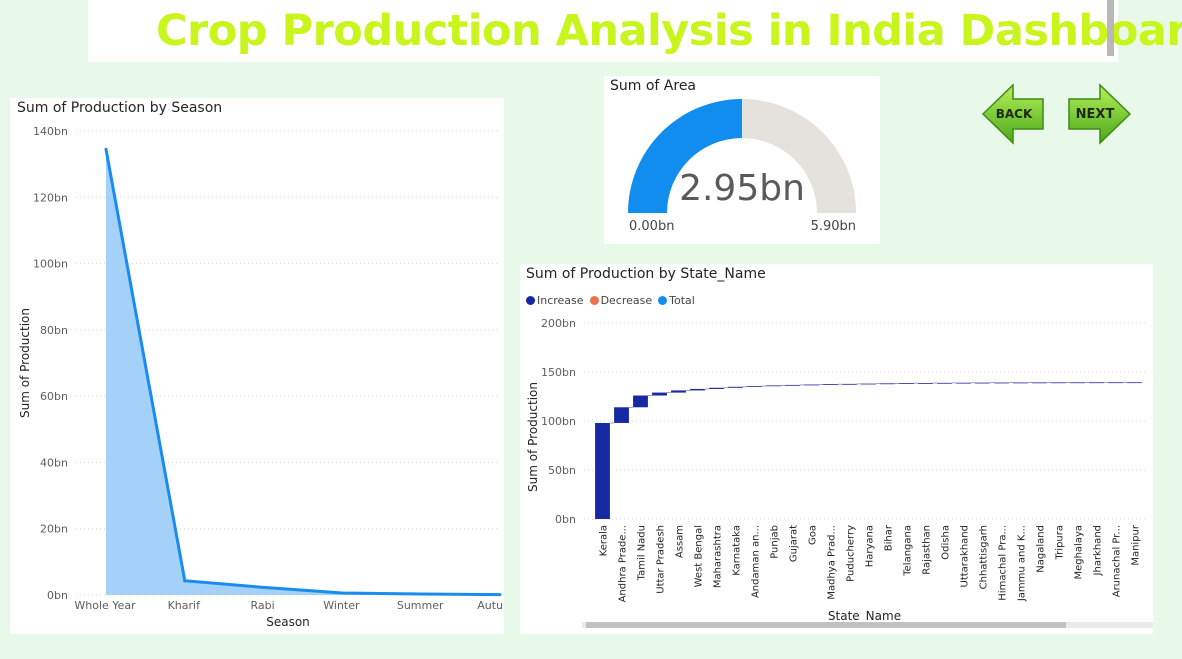 Image resolution: width=1182 pixels, height=659 pixels. What do you see at coordinates (1136, 545) in the screenshot?
I see `x-tick-label: Manipur` at bounding box center [1136, 545].